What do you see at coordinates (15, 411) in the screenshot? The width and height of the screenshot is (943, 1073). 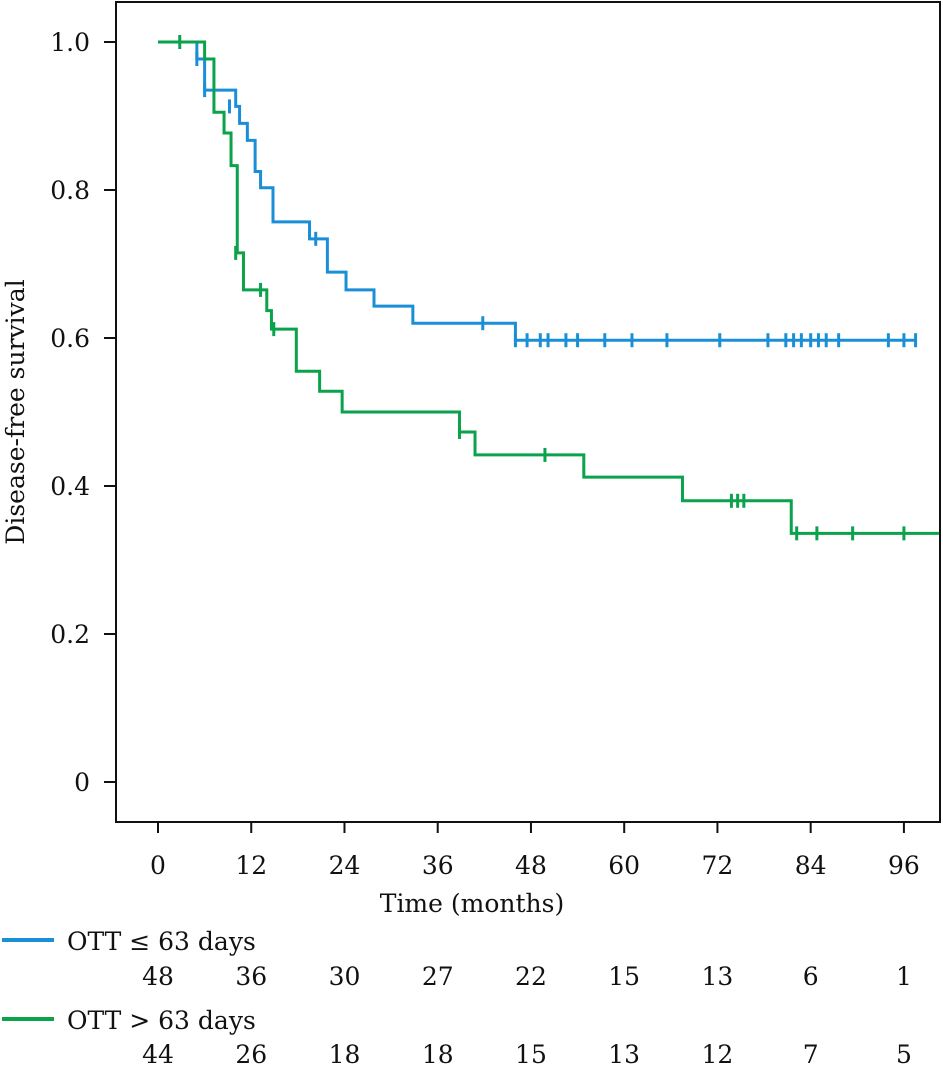 I see `y-axis-title: Disease-free survival` at bounding box center [15, 411].